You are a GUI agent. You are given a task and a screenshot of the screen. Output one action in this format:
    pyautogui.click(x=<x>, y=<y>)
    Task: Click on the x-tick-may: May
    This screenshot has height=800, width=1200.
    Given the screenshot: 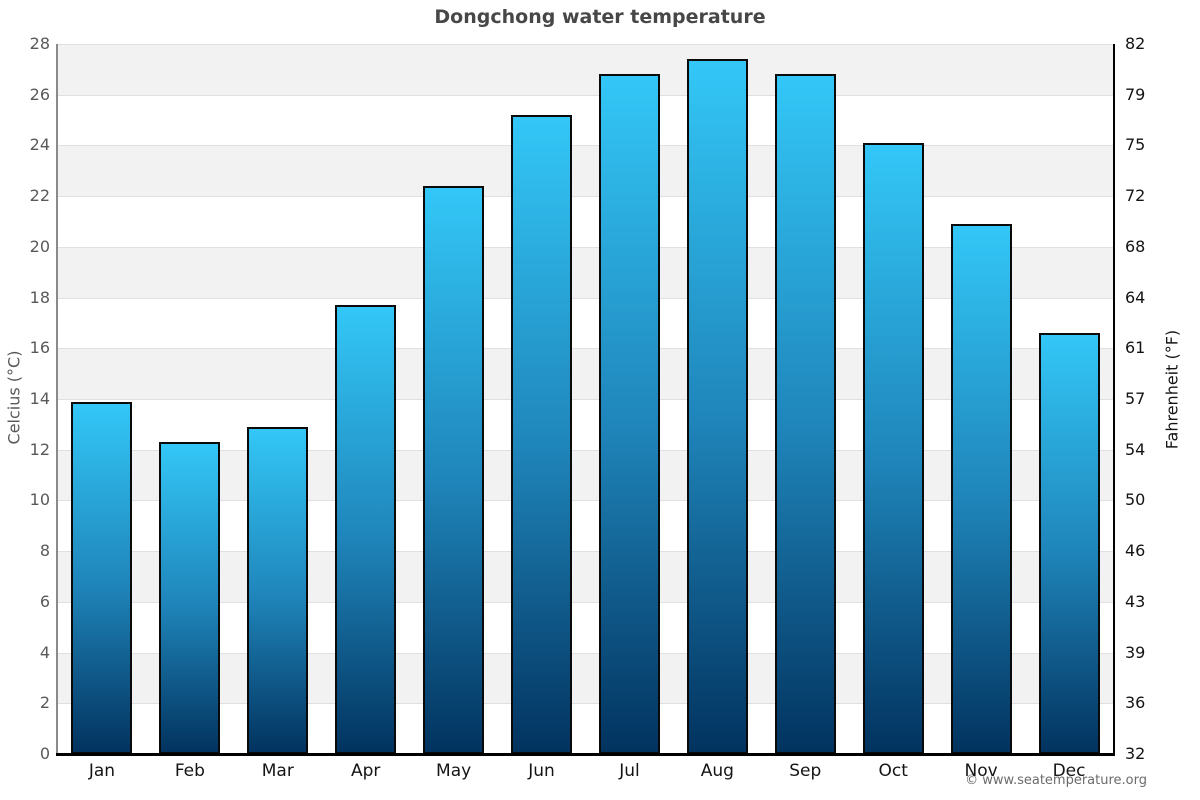 What is the action you would take?
    pyautogui.click(x=454, y=771)
    